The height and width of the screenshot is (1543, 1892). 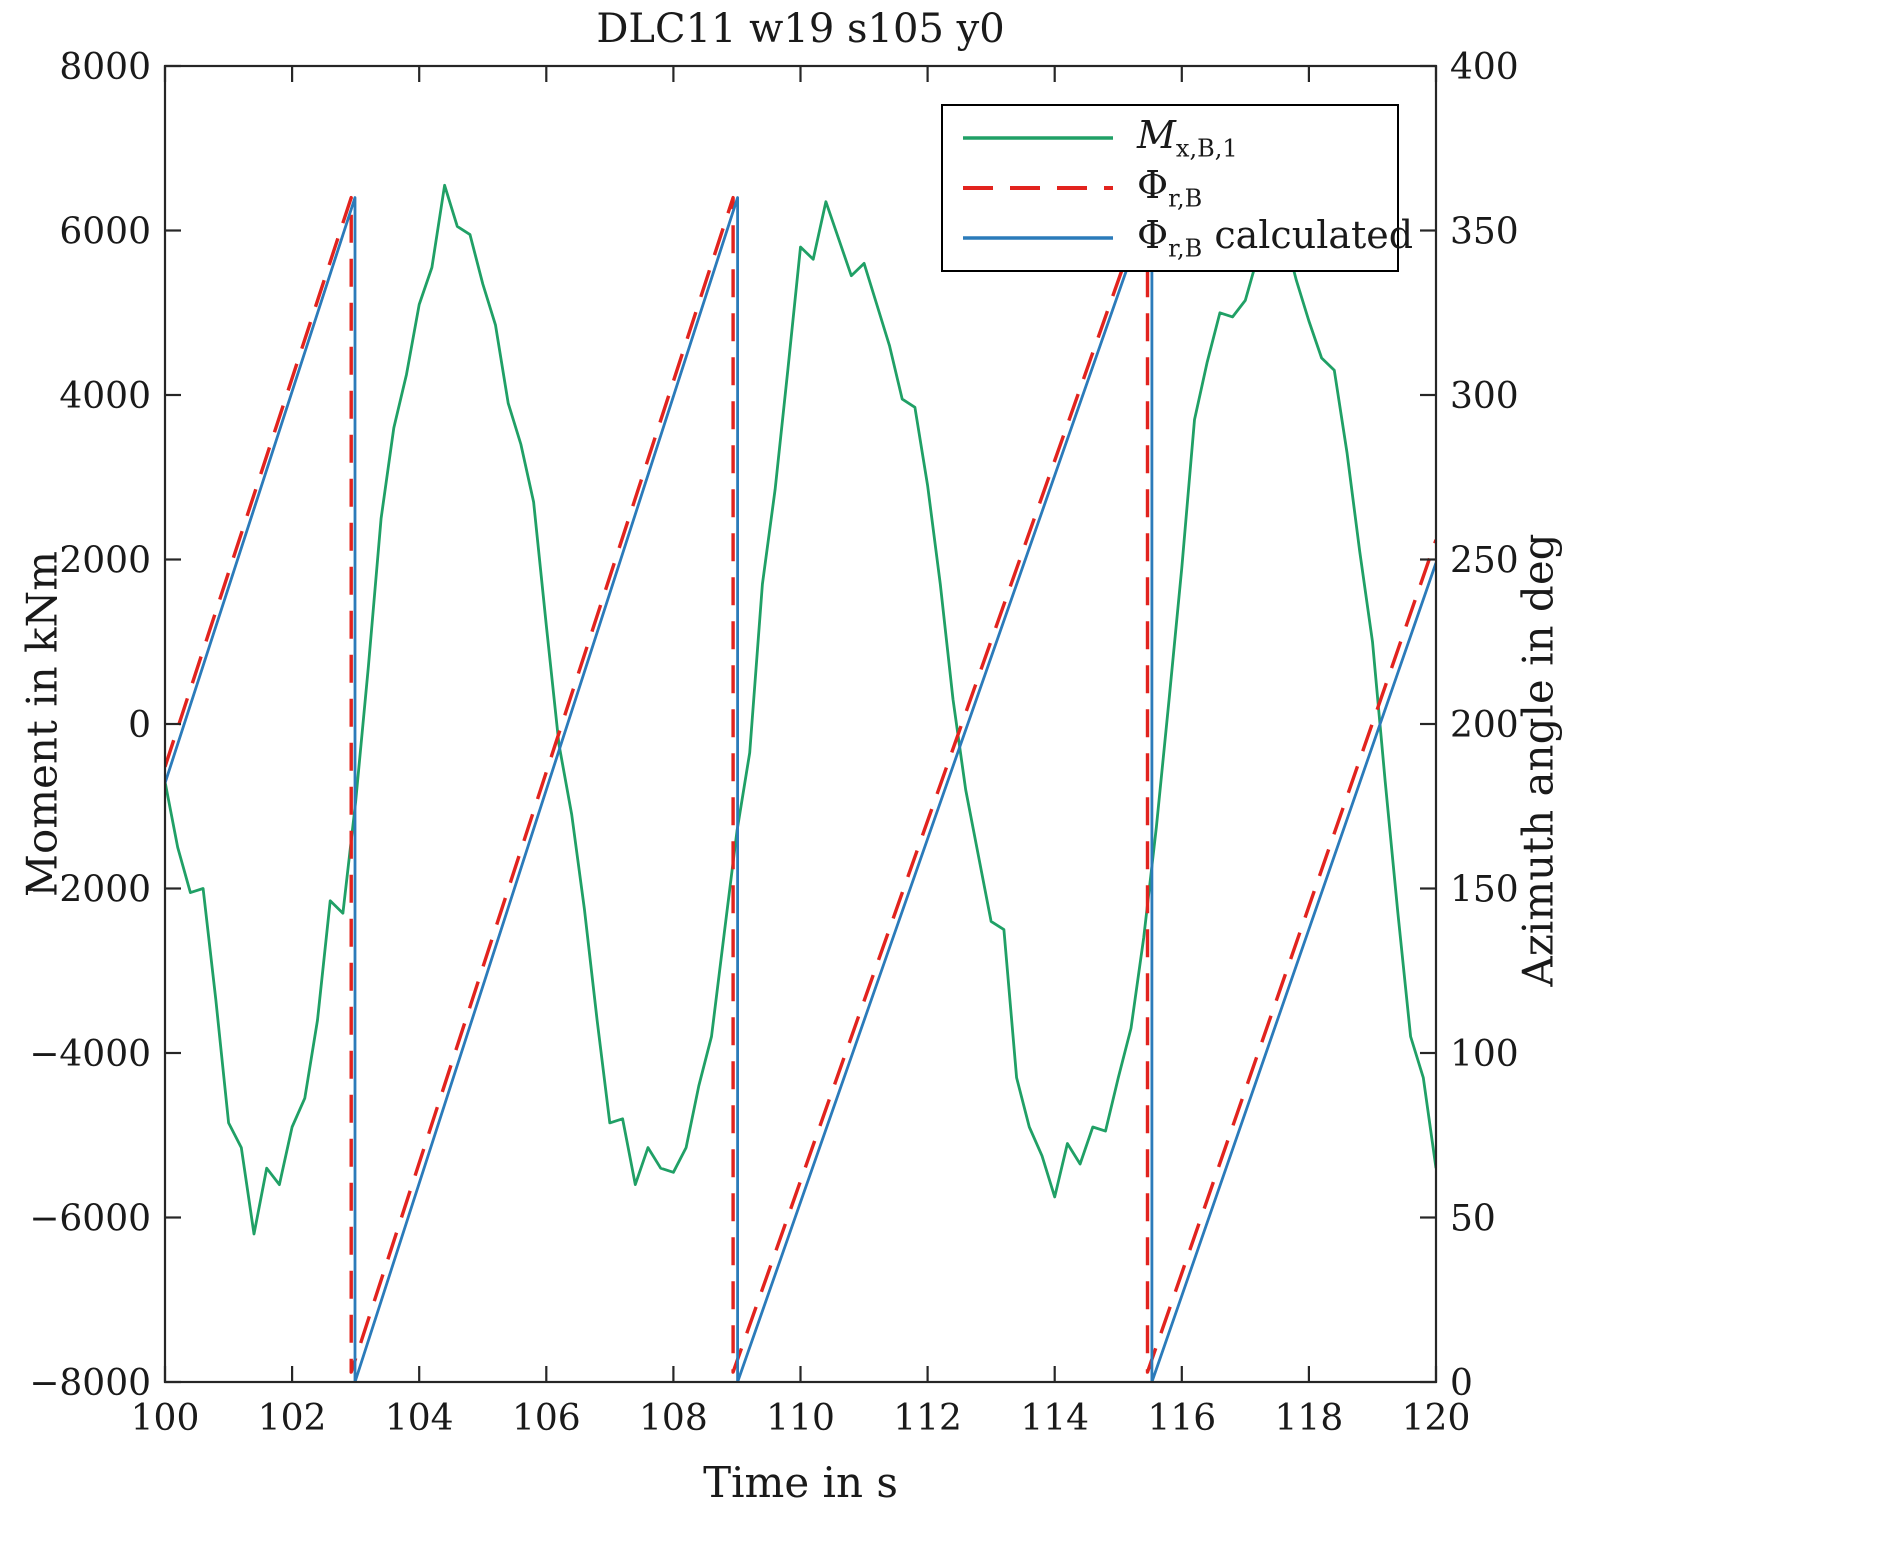 What do you see at coordinates (1038, 187) in the screenshot?
I see `legend-line-sample-azimuth-measured` at bounding box center [1038, 187].